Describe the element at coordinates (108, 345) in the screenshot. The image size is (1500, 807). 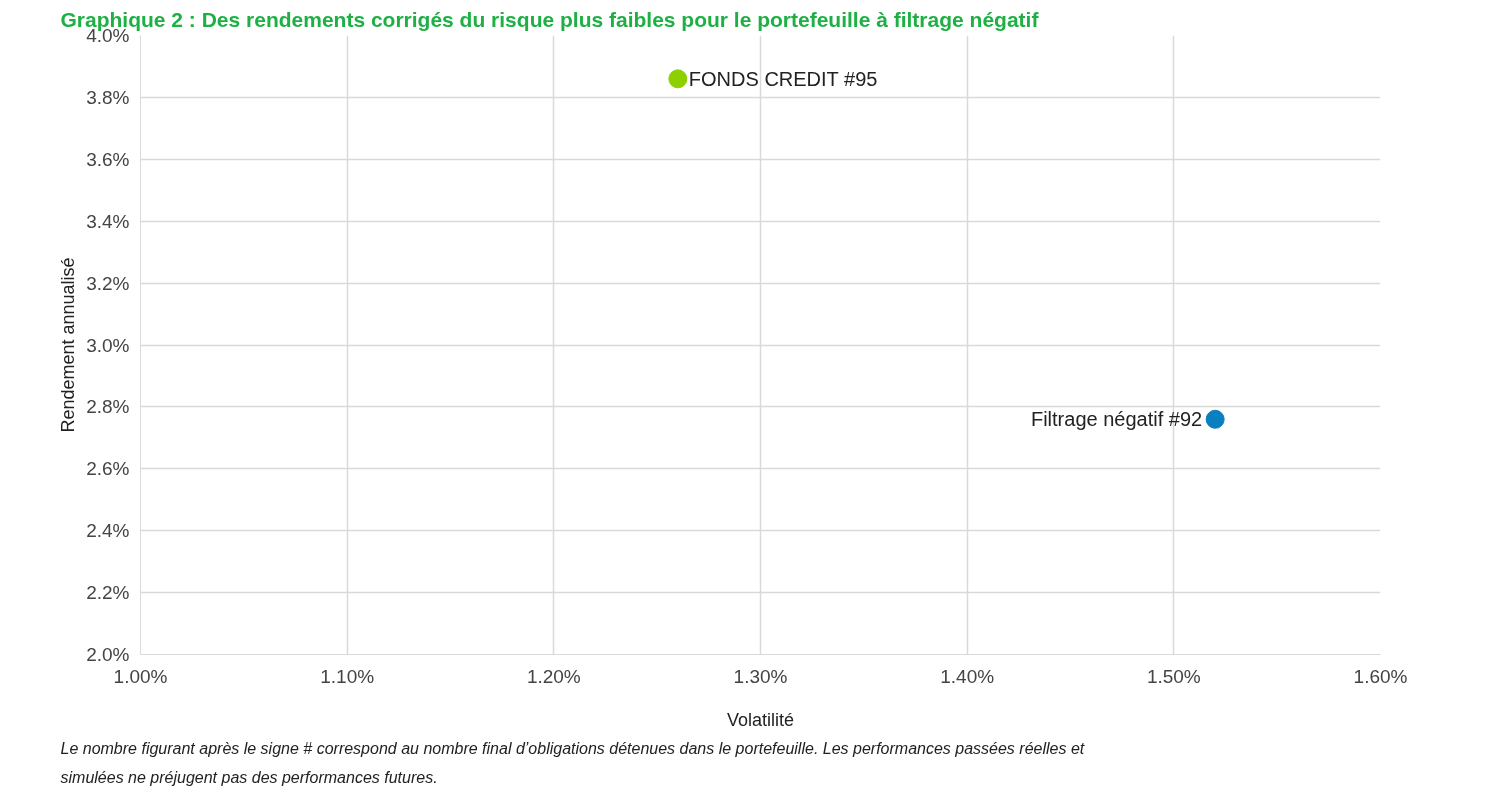
I see `y-tick-label: 3.0%` at that location.